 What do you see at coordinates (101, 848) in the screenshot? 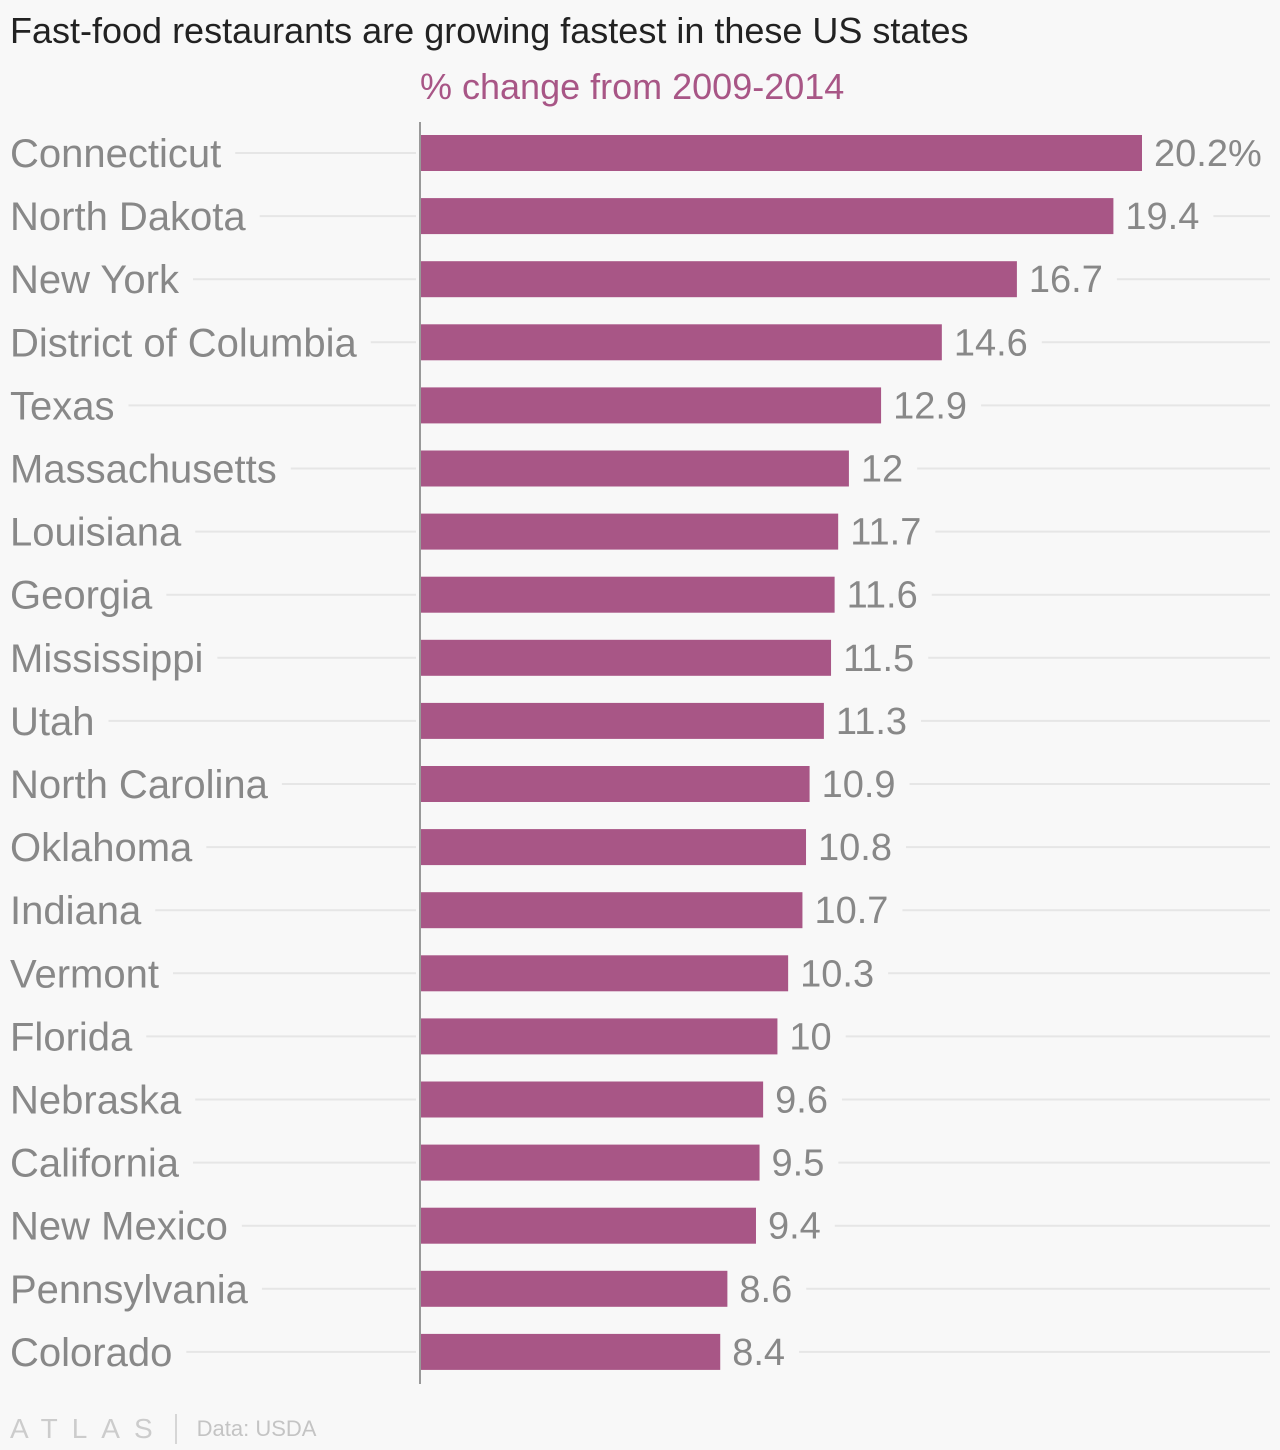
I see `category-label: Oklahoma` at bounding box center [101, 848].